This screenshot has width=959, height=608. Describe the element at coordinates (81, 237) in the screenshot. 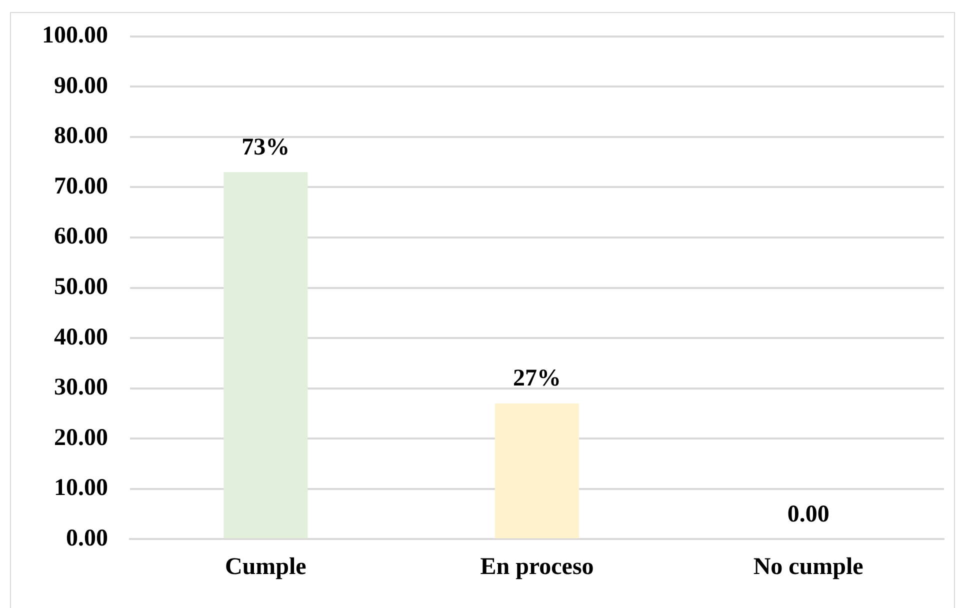

I see `y-tick-label: 60.00` at that location.